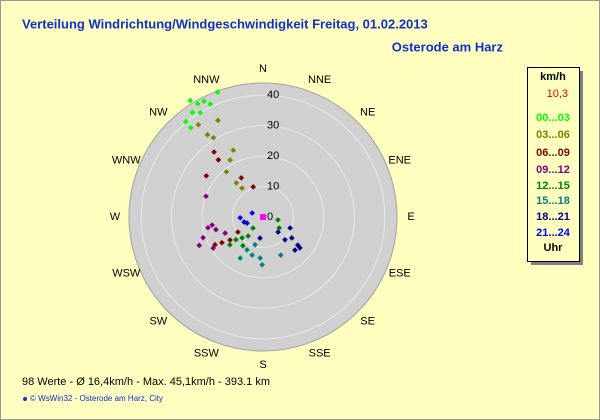 Image resolution: width=600 pixels, height=420 pixels. What do you see at coordinates (553, 170) in the screenshot?
I see `legend-label: 09...12` at bounding box center [553, 170].